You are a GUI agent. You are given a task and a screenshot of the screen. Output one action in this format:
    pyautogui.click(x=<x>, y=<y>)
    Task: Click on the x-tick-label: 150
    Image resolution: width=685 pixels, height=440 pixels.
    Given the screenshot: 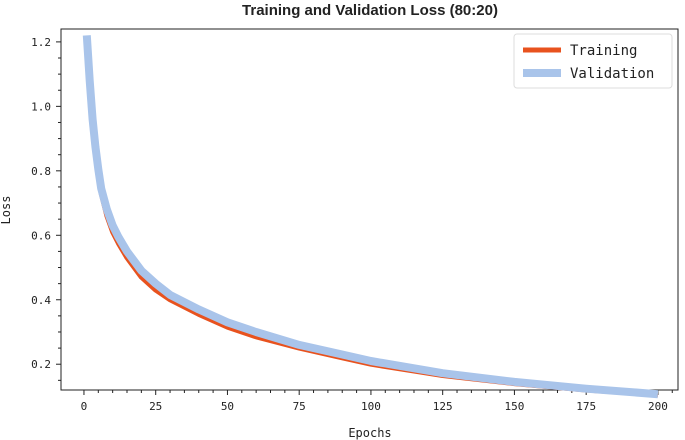 What is the action you would take?
    pyautogui.click(x=514, y=406)
    